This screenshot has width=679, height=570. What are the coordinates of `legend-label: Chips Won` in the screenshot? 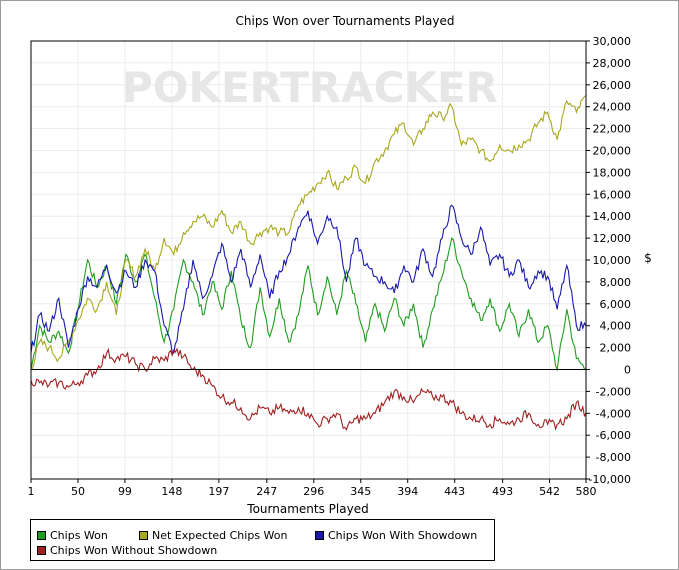 It's located at (79, 535).